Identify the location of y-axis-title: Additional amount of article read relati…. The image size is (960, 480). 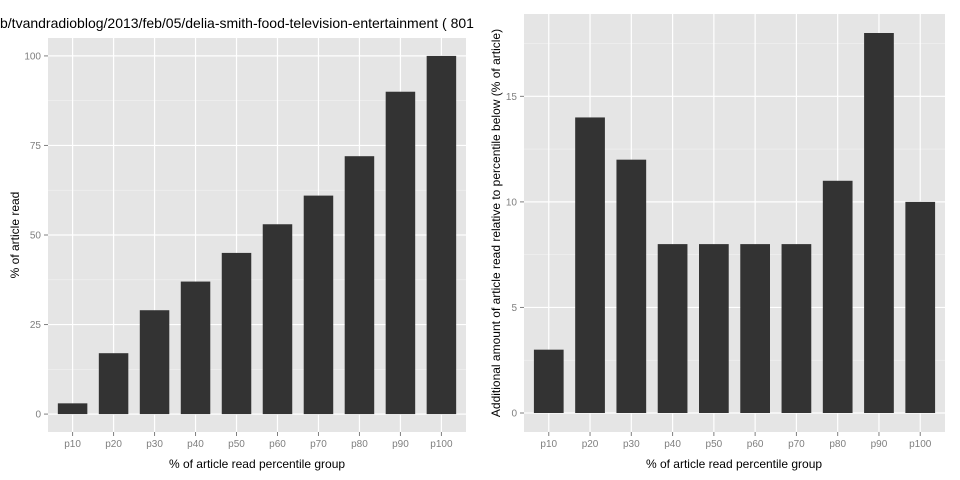
(496, 223).